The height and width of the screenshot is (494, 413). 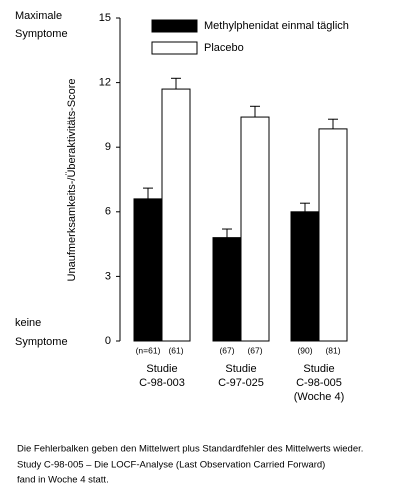 I want to click on y-tick-label: 6, so click(x=108, y=212).